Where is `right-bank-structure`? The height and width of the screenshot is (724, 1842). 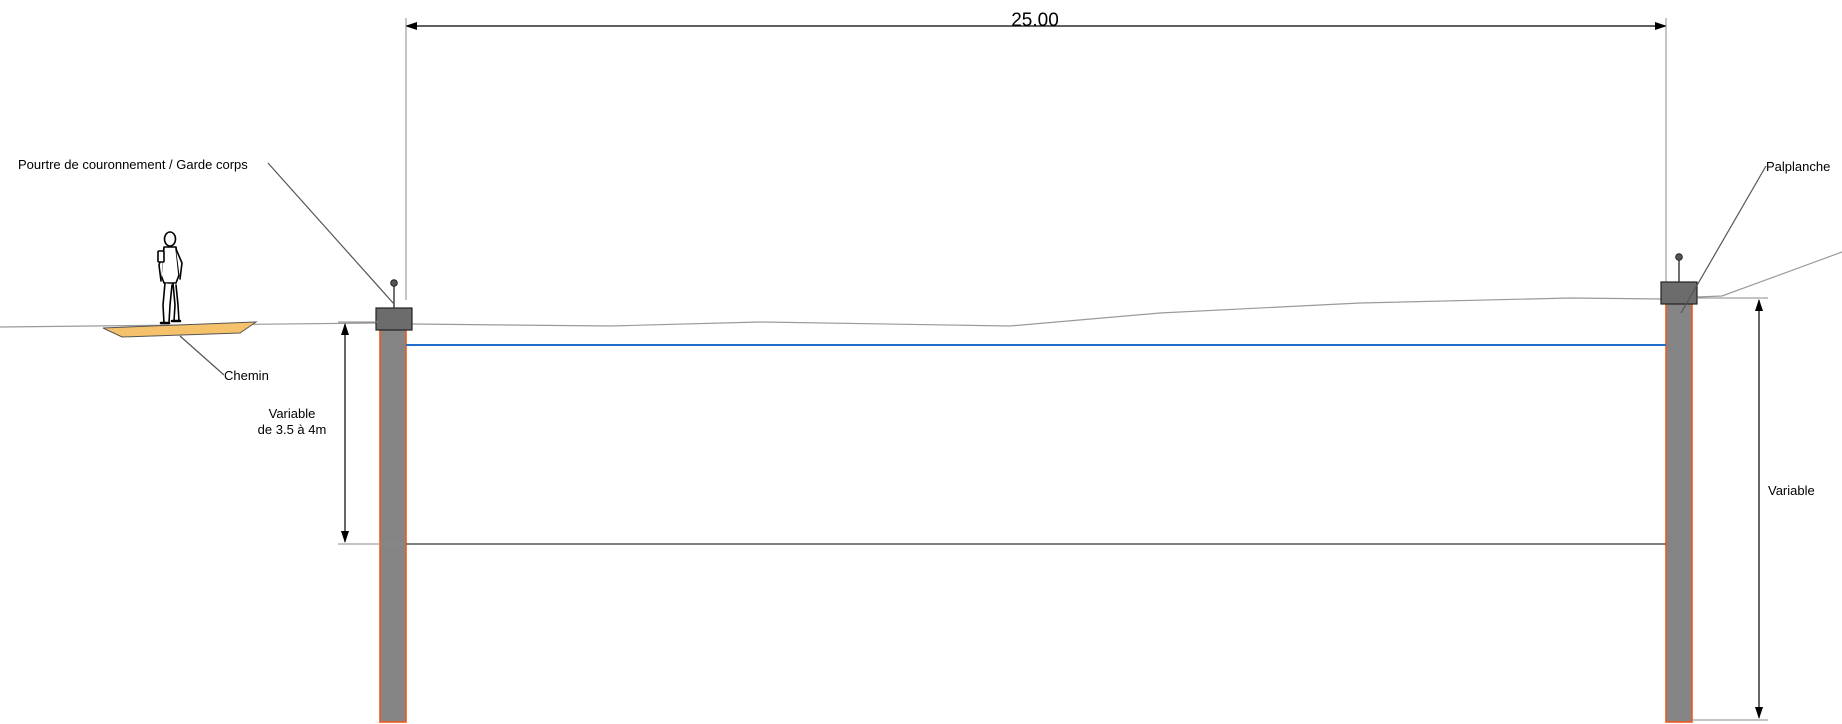 right-bank-structure is located at coordinates (1679, 488).